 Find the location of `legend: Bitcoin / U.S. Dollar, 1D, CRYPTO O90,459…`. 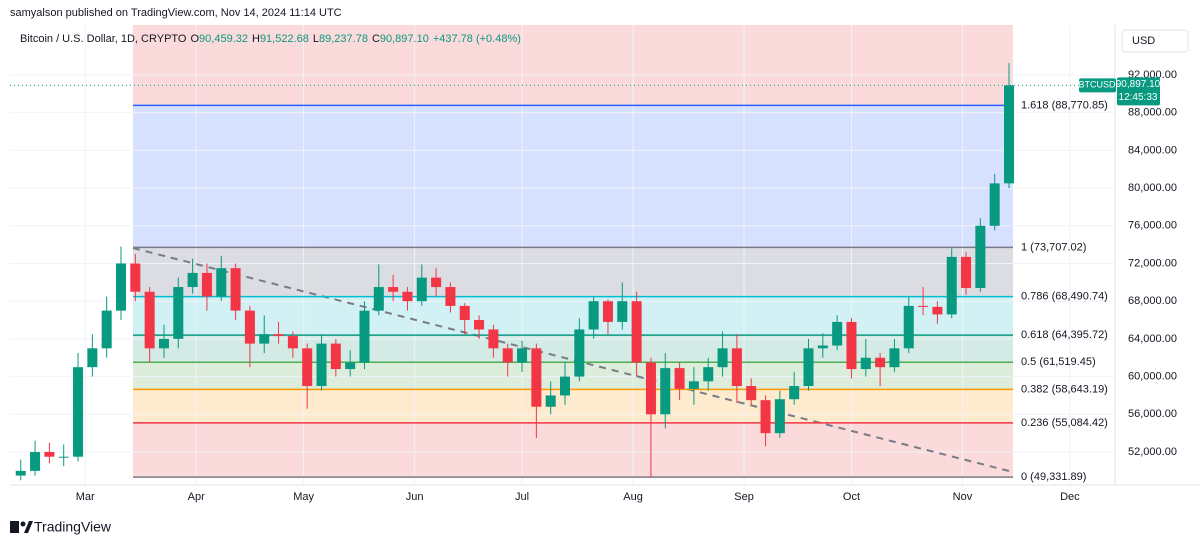

legend: Bitcoin / U.S. Dollar, 1D, CRYPTO O90,459… is located at coordinates (270, 39).